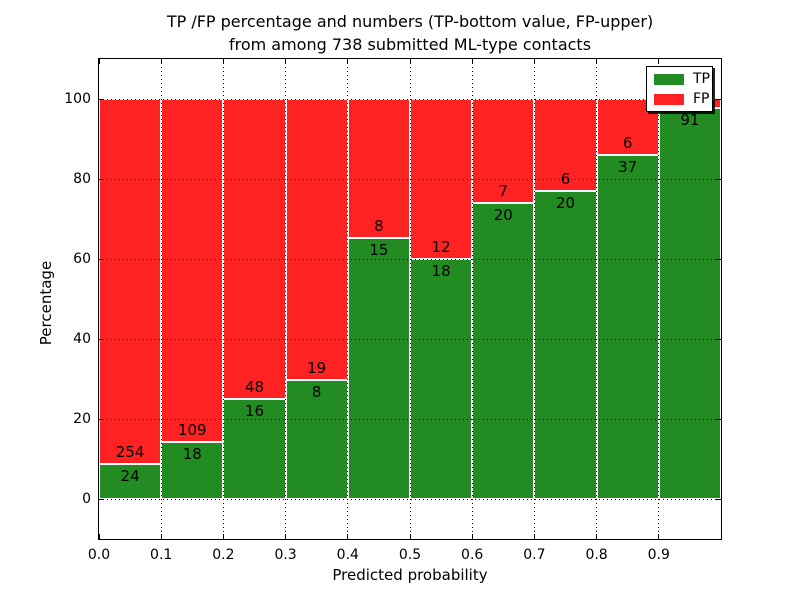 The image size is (800, 600). What do you see at coordinates (46, 303) in the screenshot?
I see `y-axis-label: Percentage` at bounding box center [46, 303].